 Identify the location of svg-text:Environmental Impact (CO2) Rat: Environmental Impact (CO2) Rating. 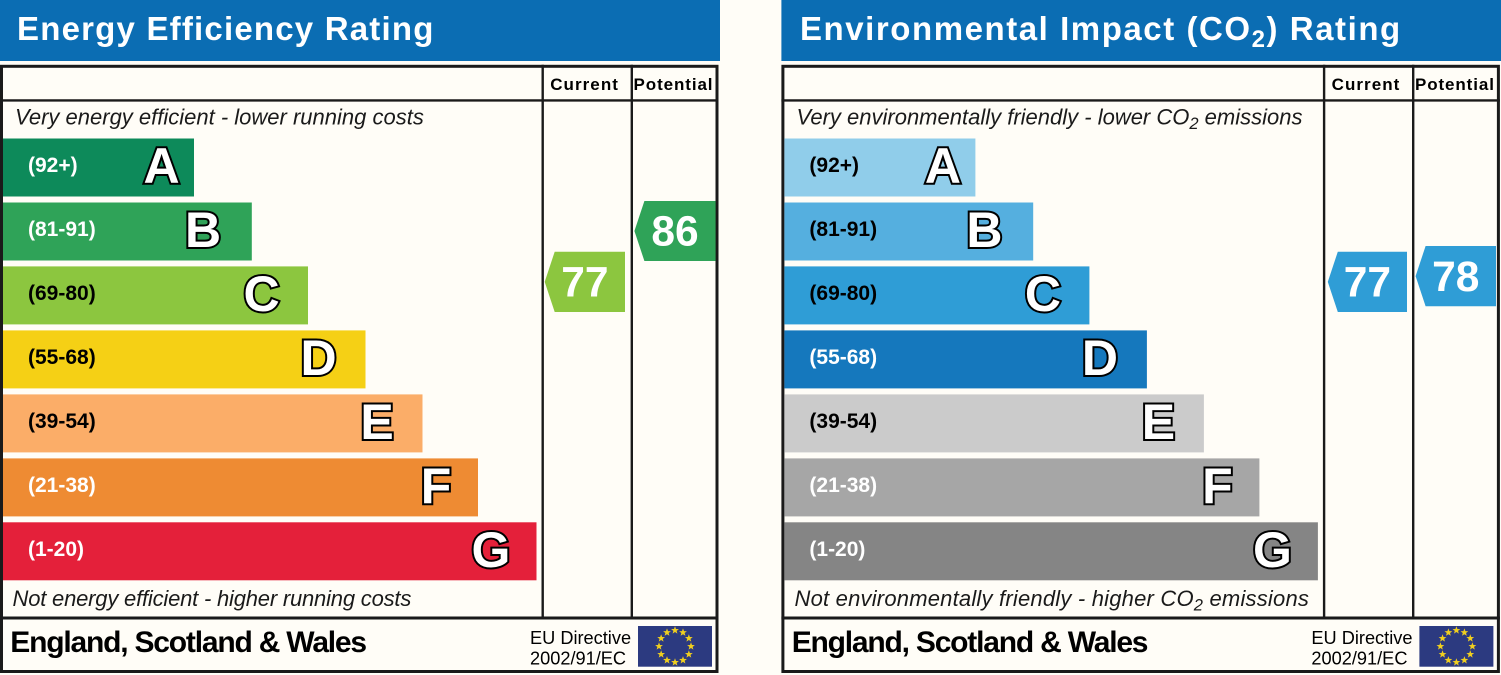
(1101, 31).